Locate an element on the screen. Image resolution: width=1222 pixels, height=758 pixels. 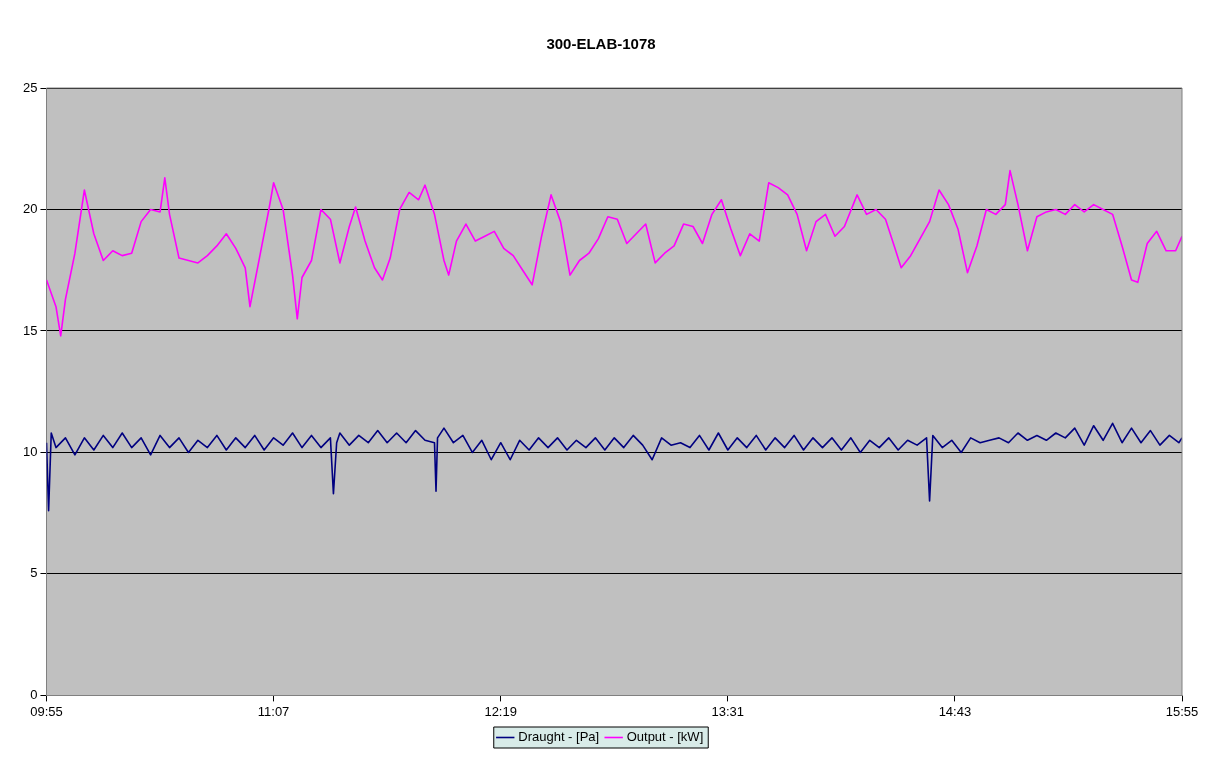
y-tick-label: 0 is located at coordinates (34, 694).